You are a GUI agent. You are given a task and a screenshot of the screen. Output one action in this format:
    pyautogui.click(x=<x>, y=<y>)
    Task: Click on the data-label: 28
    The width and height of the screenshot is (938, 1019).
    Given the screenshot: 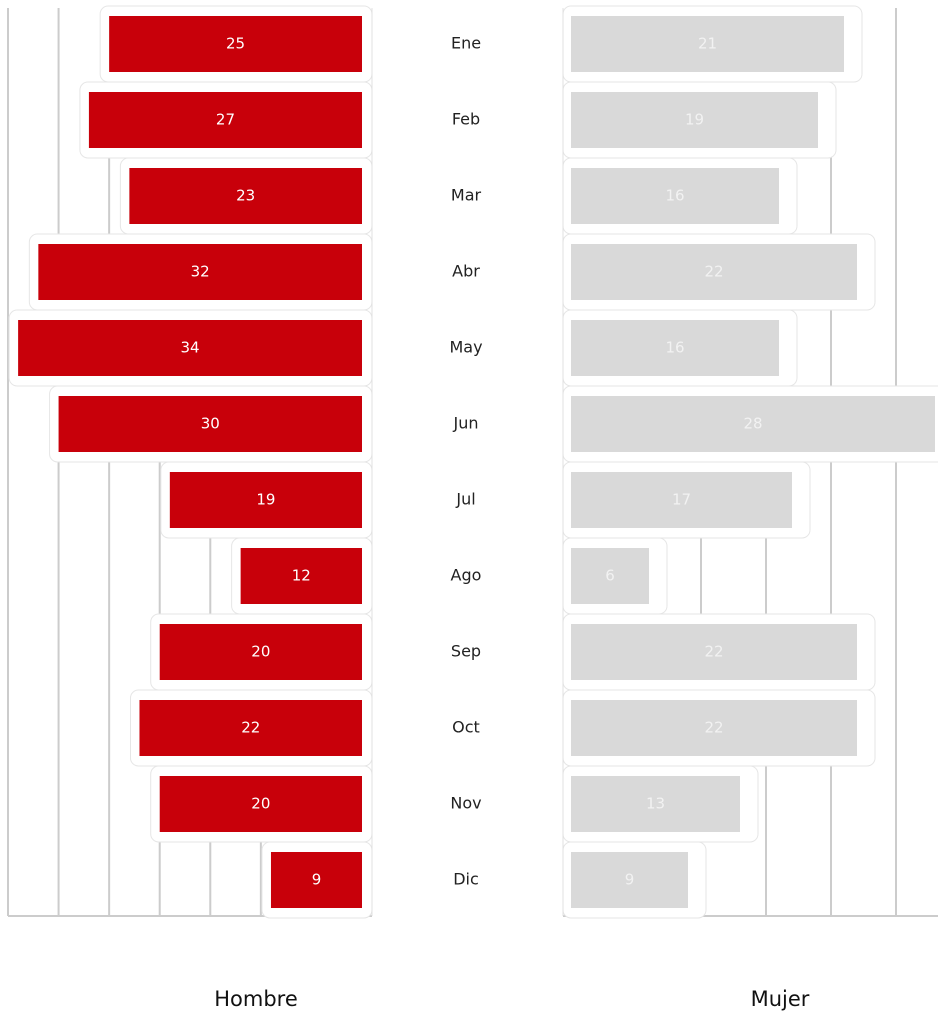 What is the action you would take?
    pyautogui.click(x=752, y=424)
    